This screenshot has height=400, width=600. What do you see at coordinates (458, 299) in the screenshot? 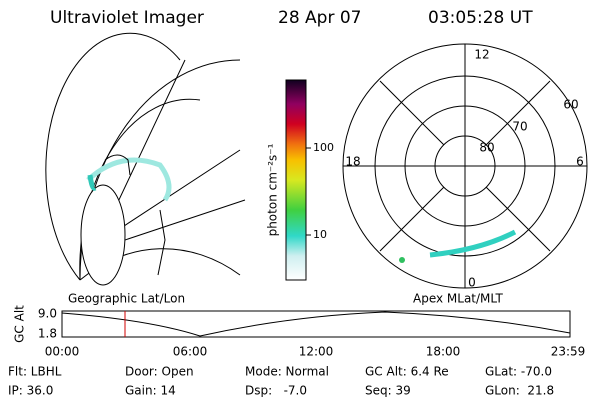
I see `panel-label: Apex MLat/MLT` at bounding box center [458, 299].